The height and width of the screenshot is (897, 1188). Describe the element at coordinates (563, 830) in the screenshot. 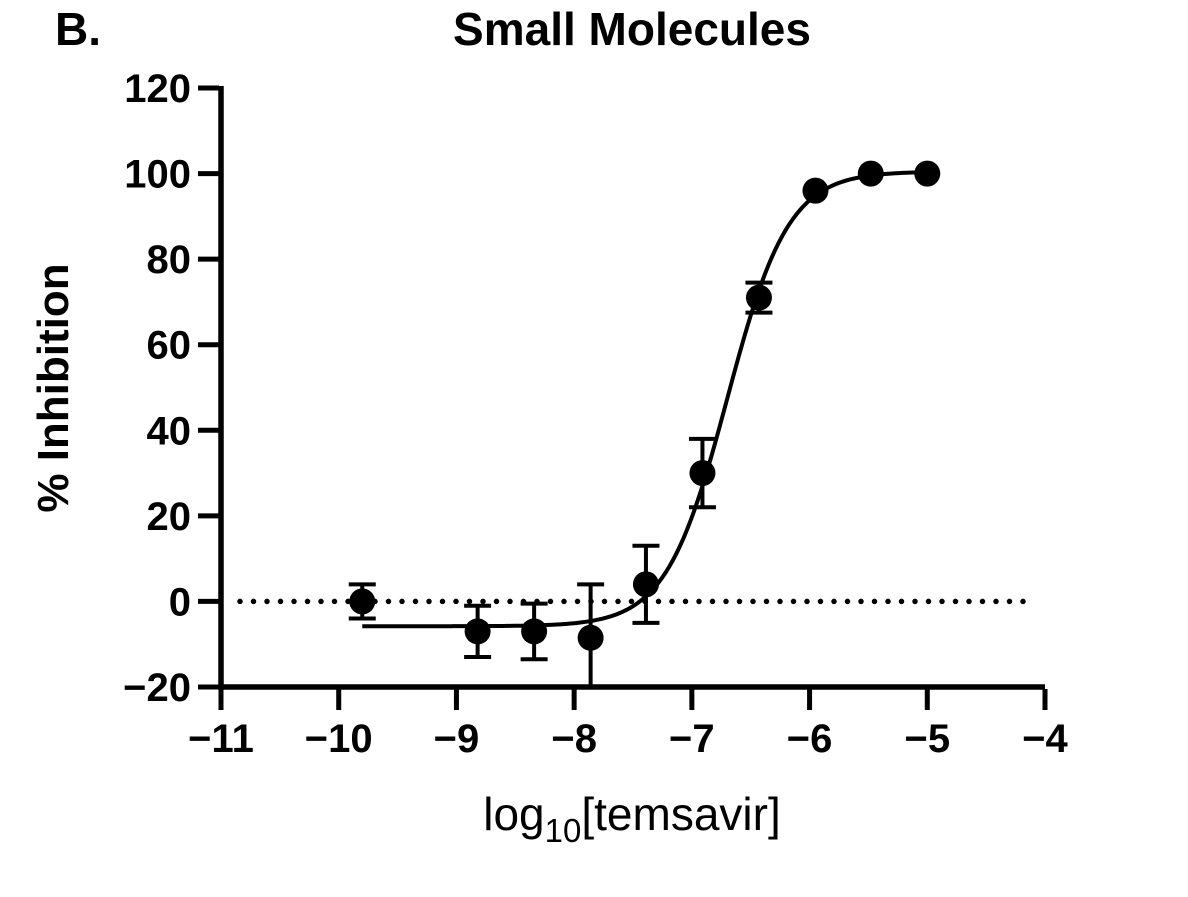

I see `x-axis-label-subscript: 10` at that location.